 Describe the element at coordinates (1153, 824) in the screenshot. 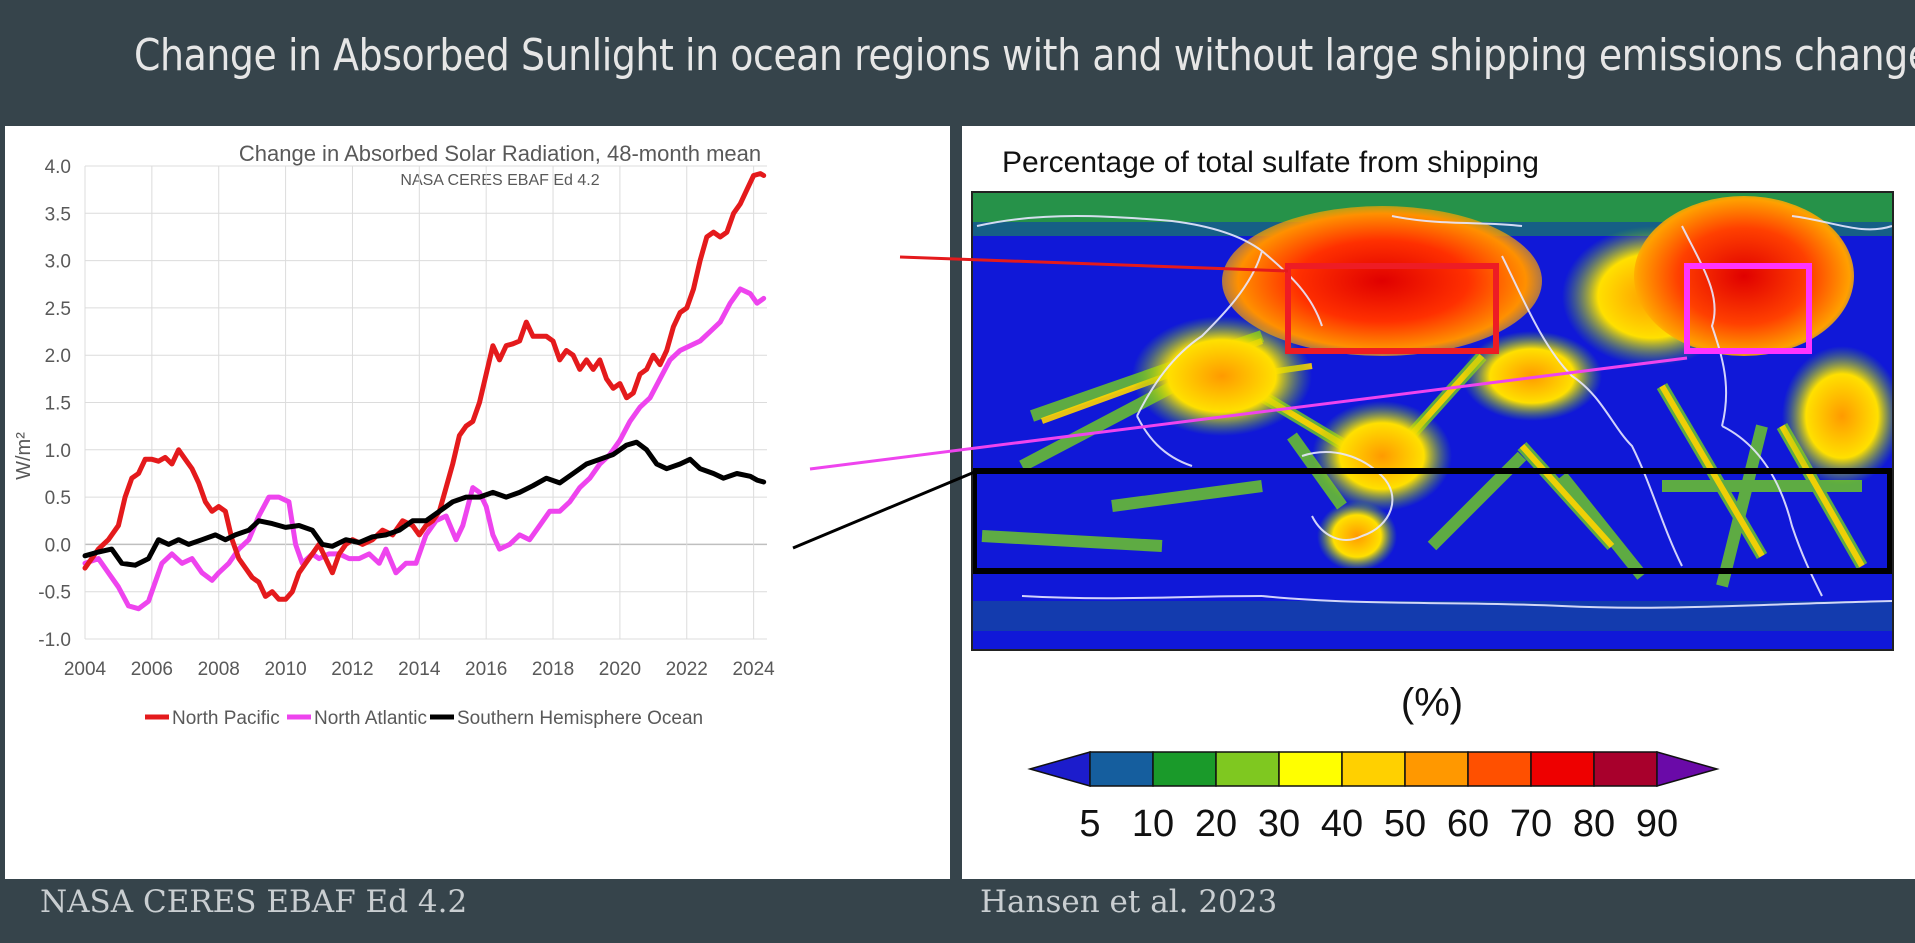

I see `colorbar-tick-label: 10` at that location.